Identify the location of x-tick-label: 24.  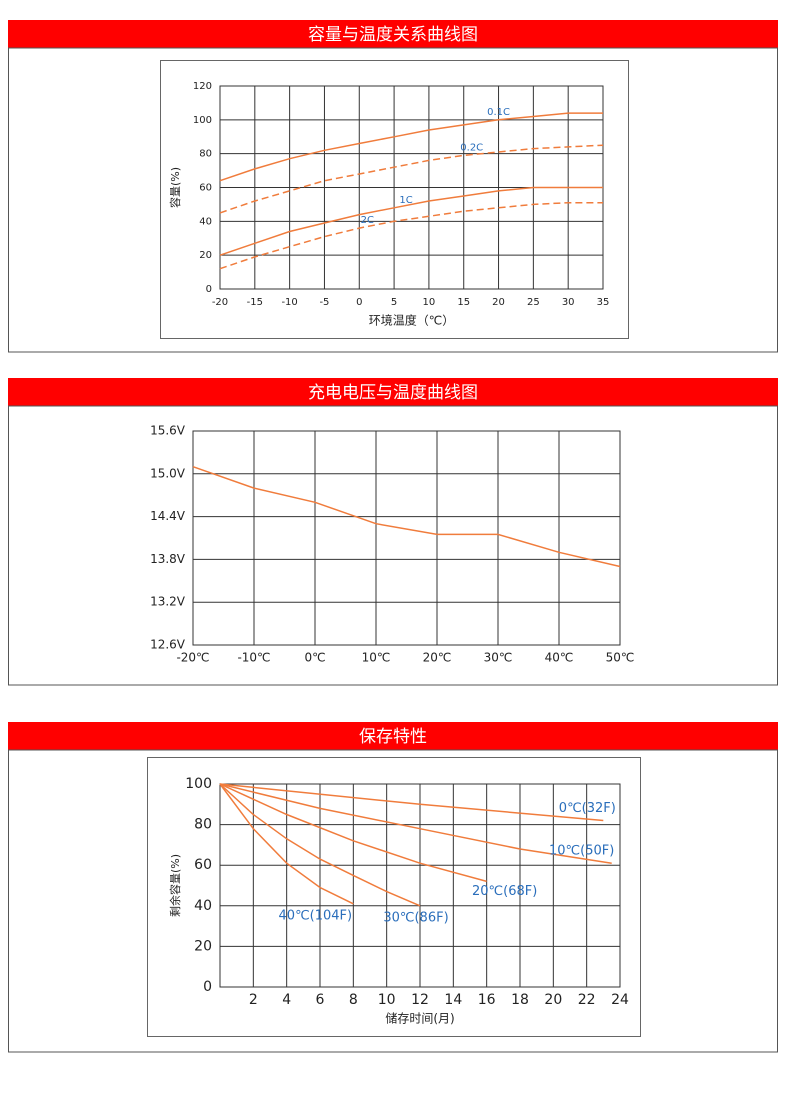
(620, 1000).